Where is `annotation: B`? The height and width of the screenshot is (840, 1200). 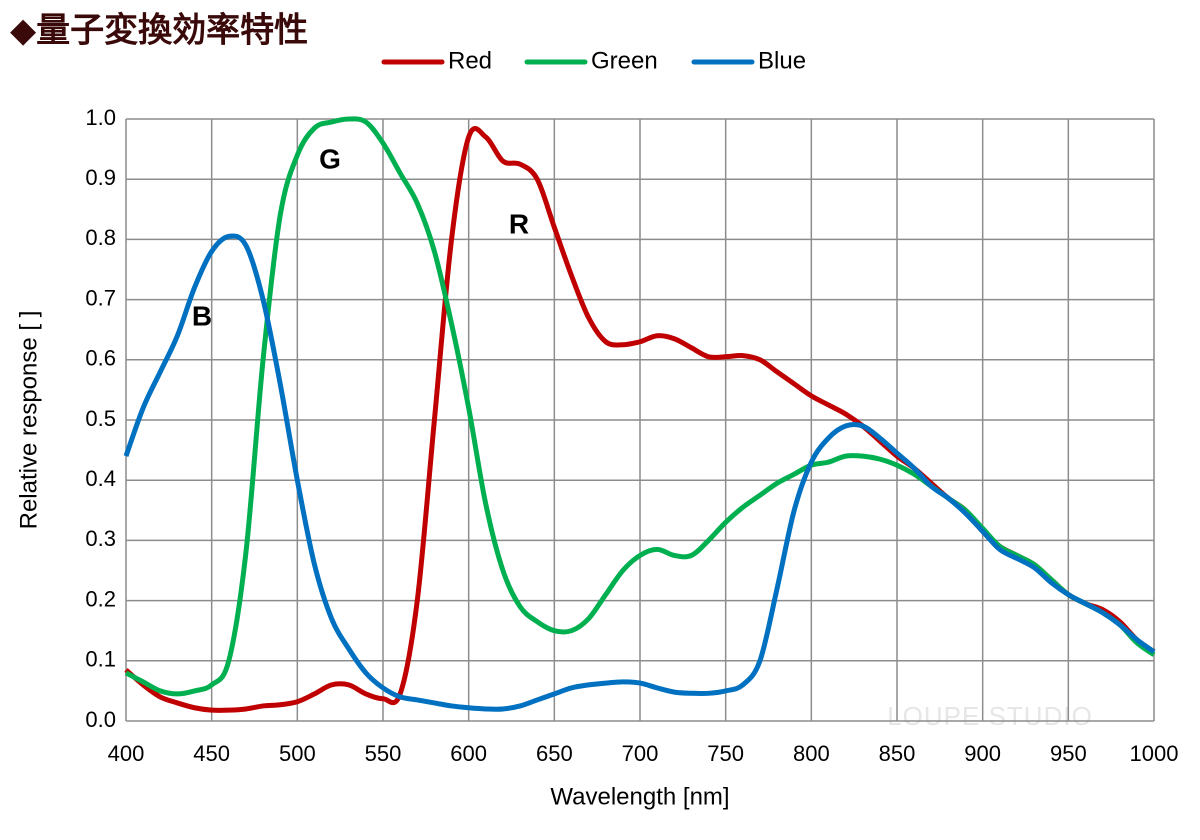 annotation: B is located at coordinates (202, 315).